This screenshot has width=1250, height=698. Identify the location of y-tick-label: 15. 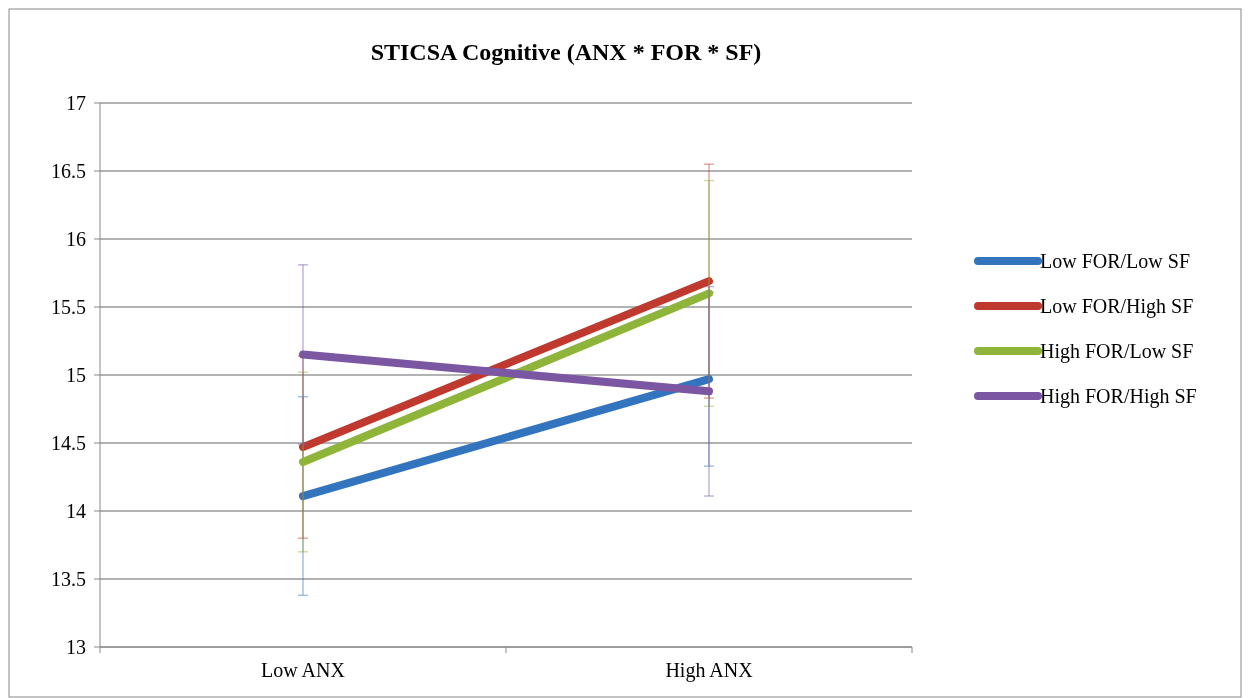
(76, 375).